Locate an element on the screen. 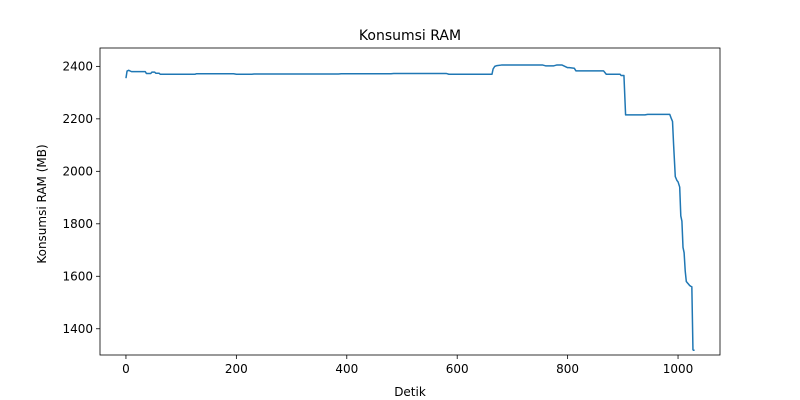 The height and width of the screenshot is (400, 800). y-tick-label: 2400 is located at coordinates (77, 66).